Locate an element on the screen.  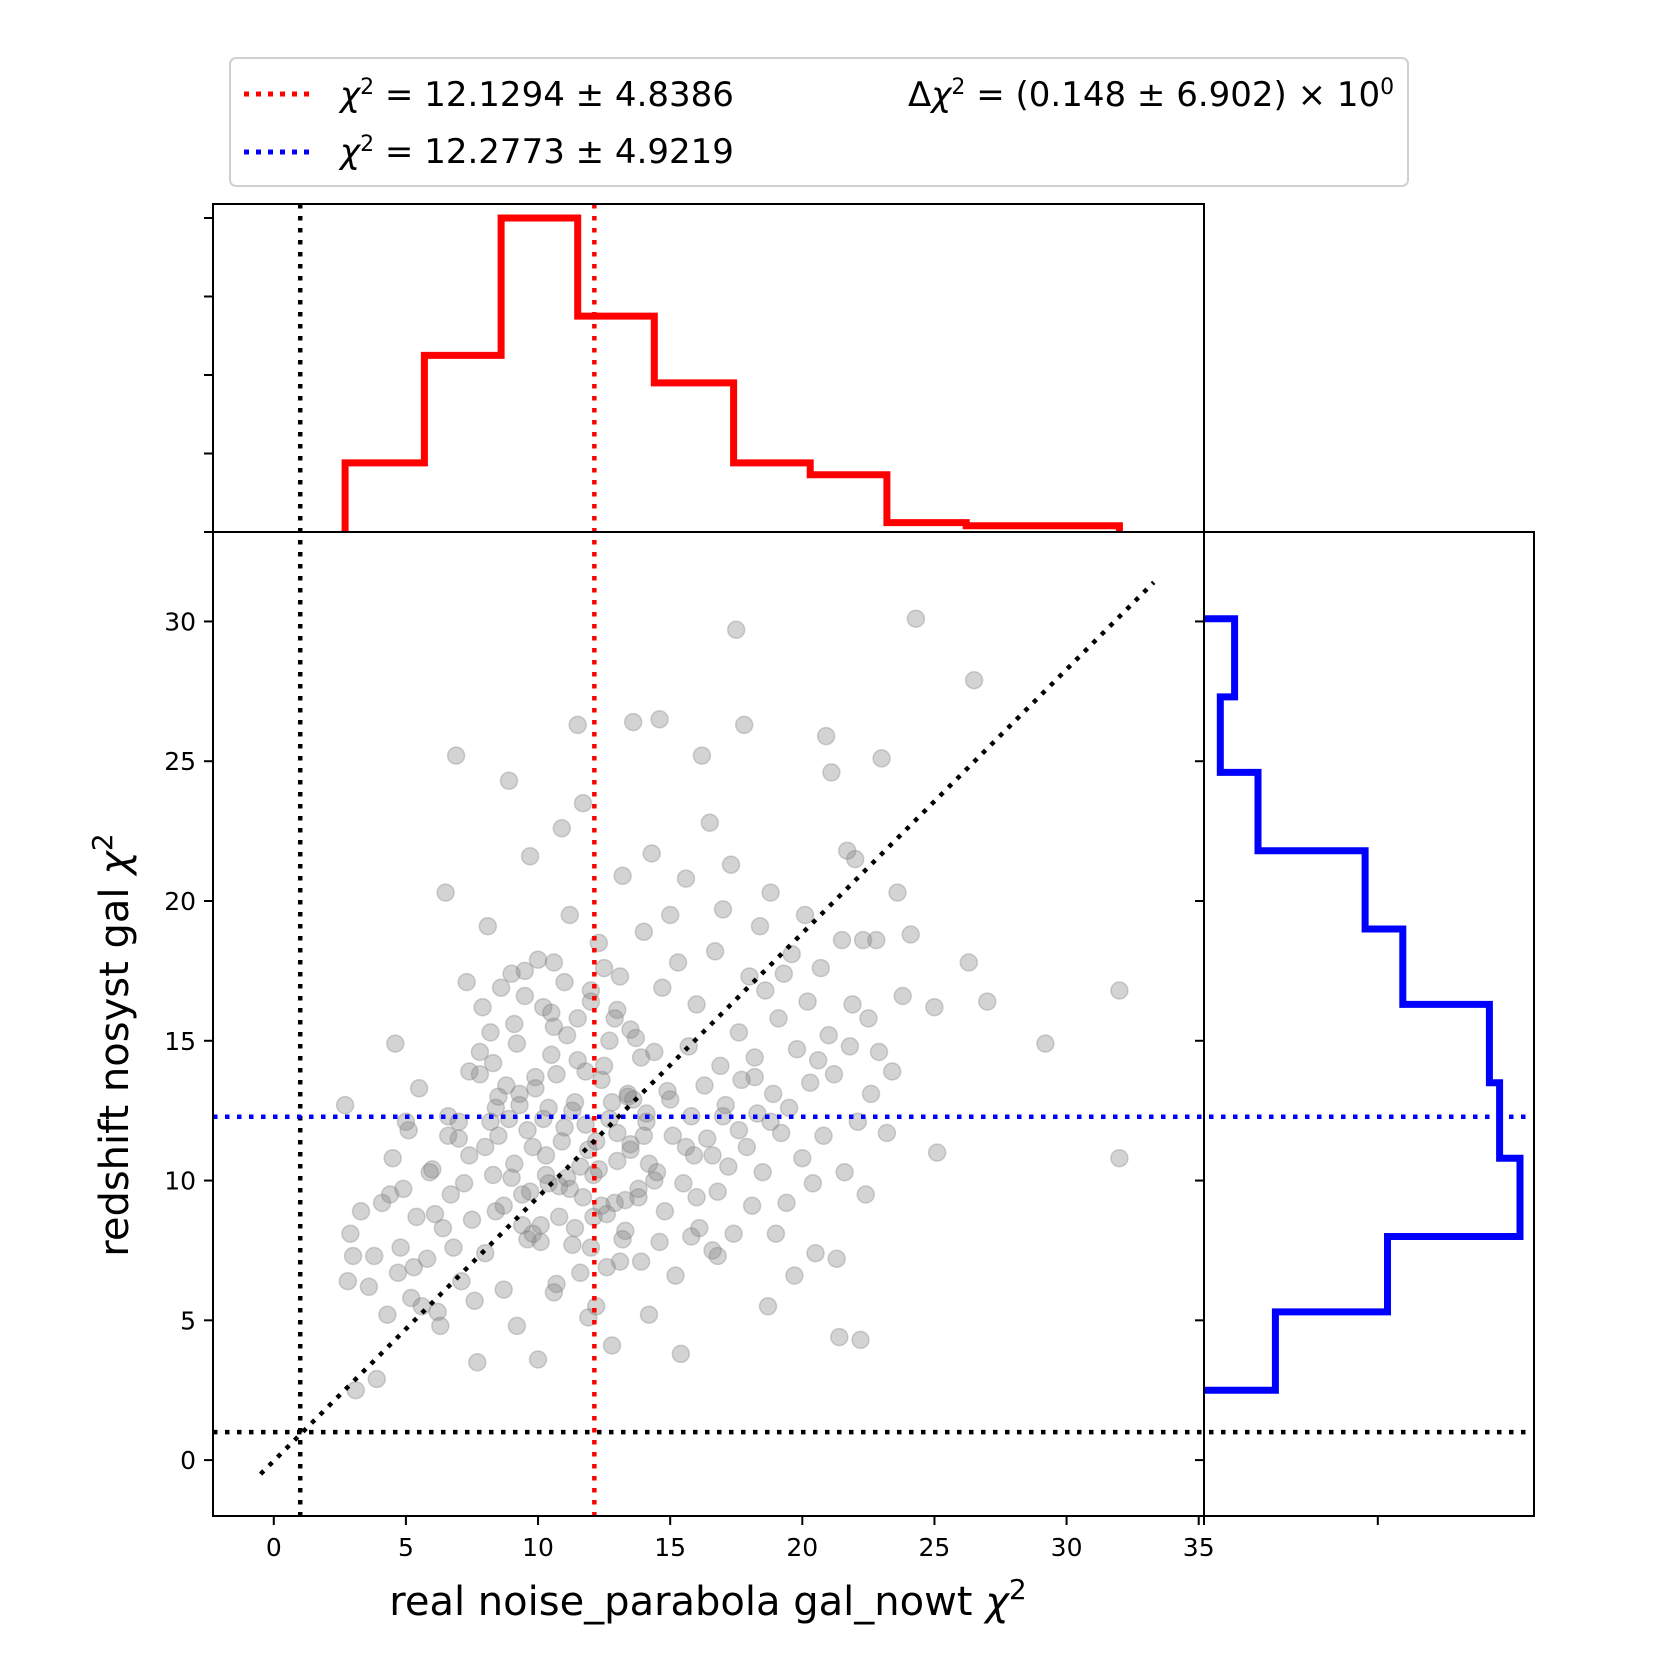
legend-blue-label: χ2 = 12.2773 ± 4.9219 is located at coordinates (536, 152).